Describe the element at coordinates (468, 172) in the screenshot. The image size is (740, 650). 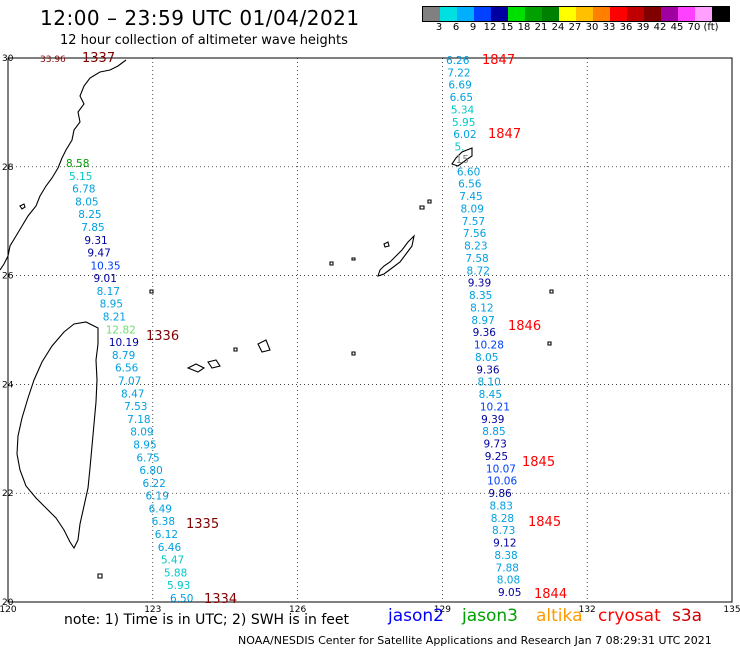
I see `wave-height-value: 6.60` at that location.